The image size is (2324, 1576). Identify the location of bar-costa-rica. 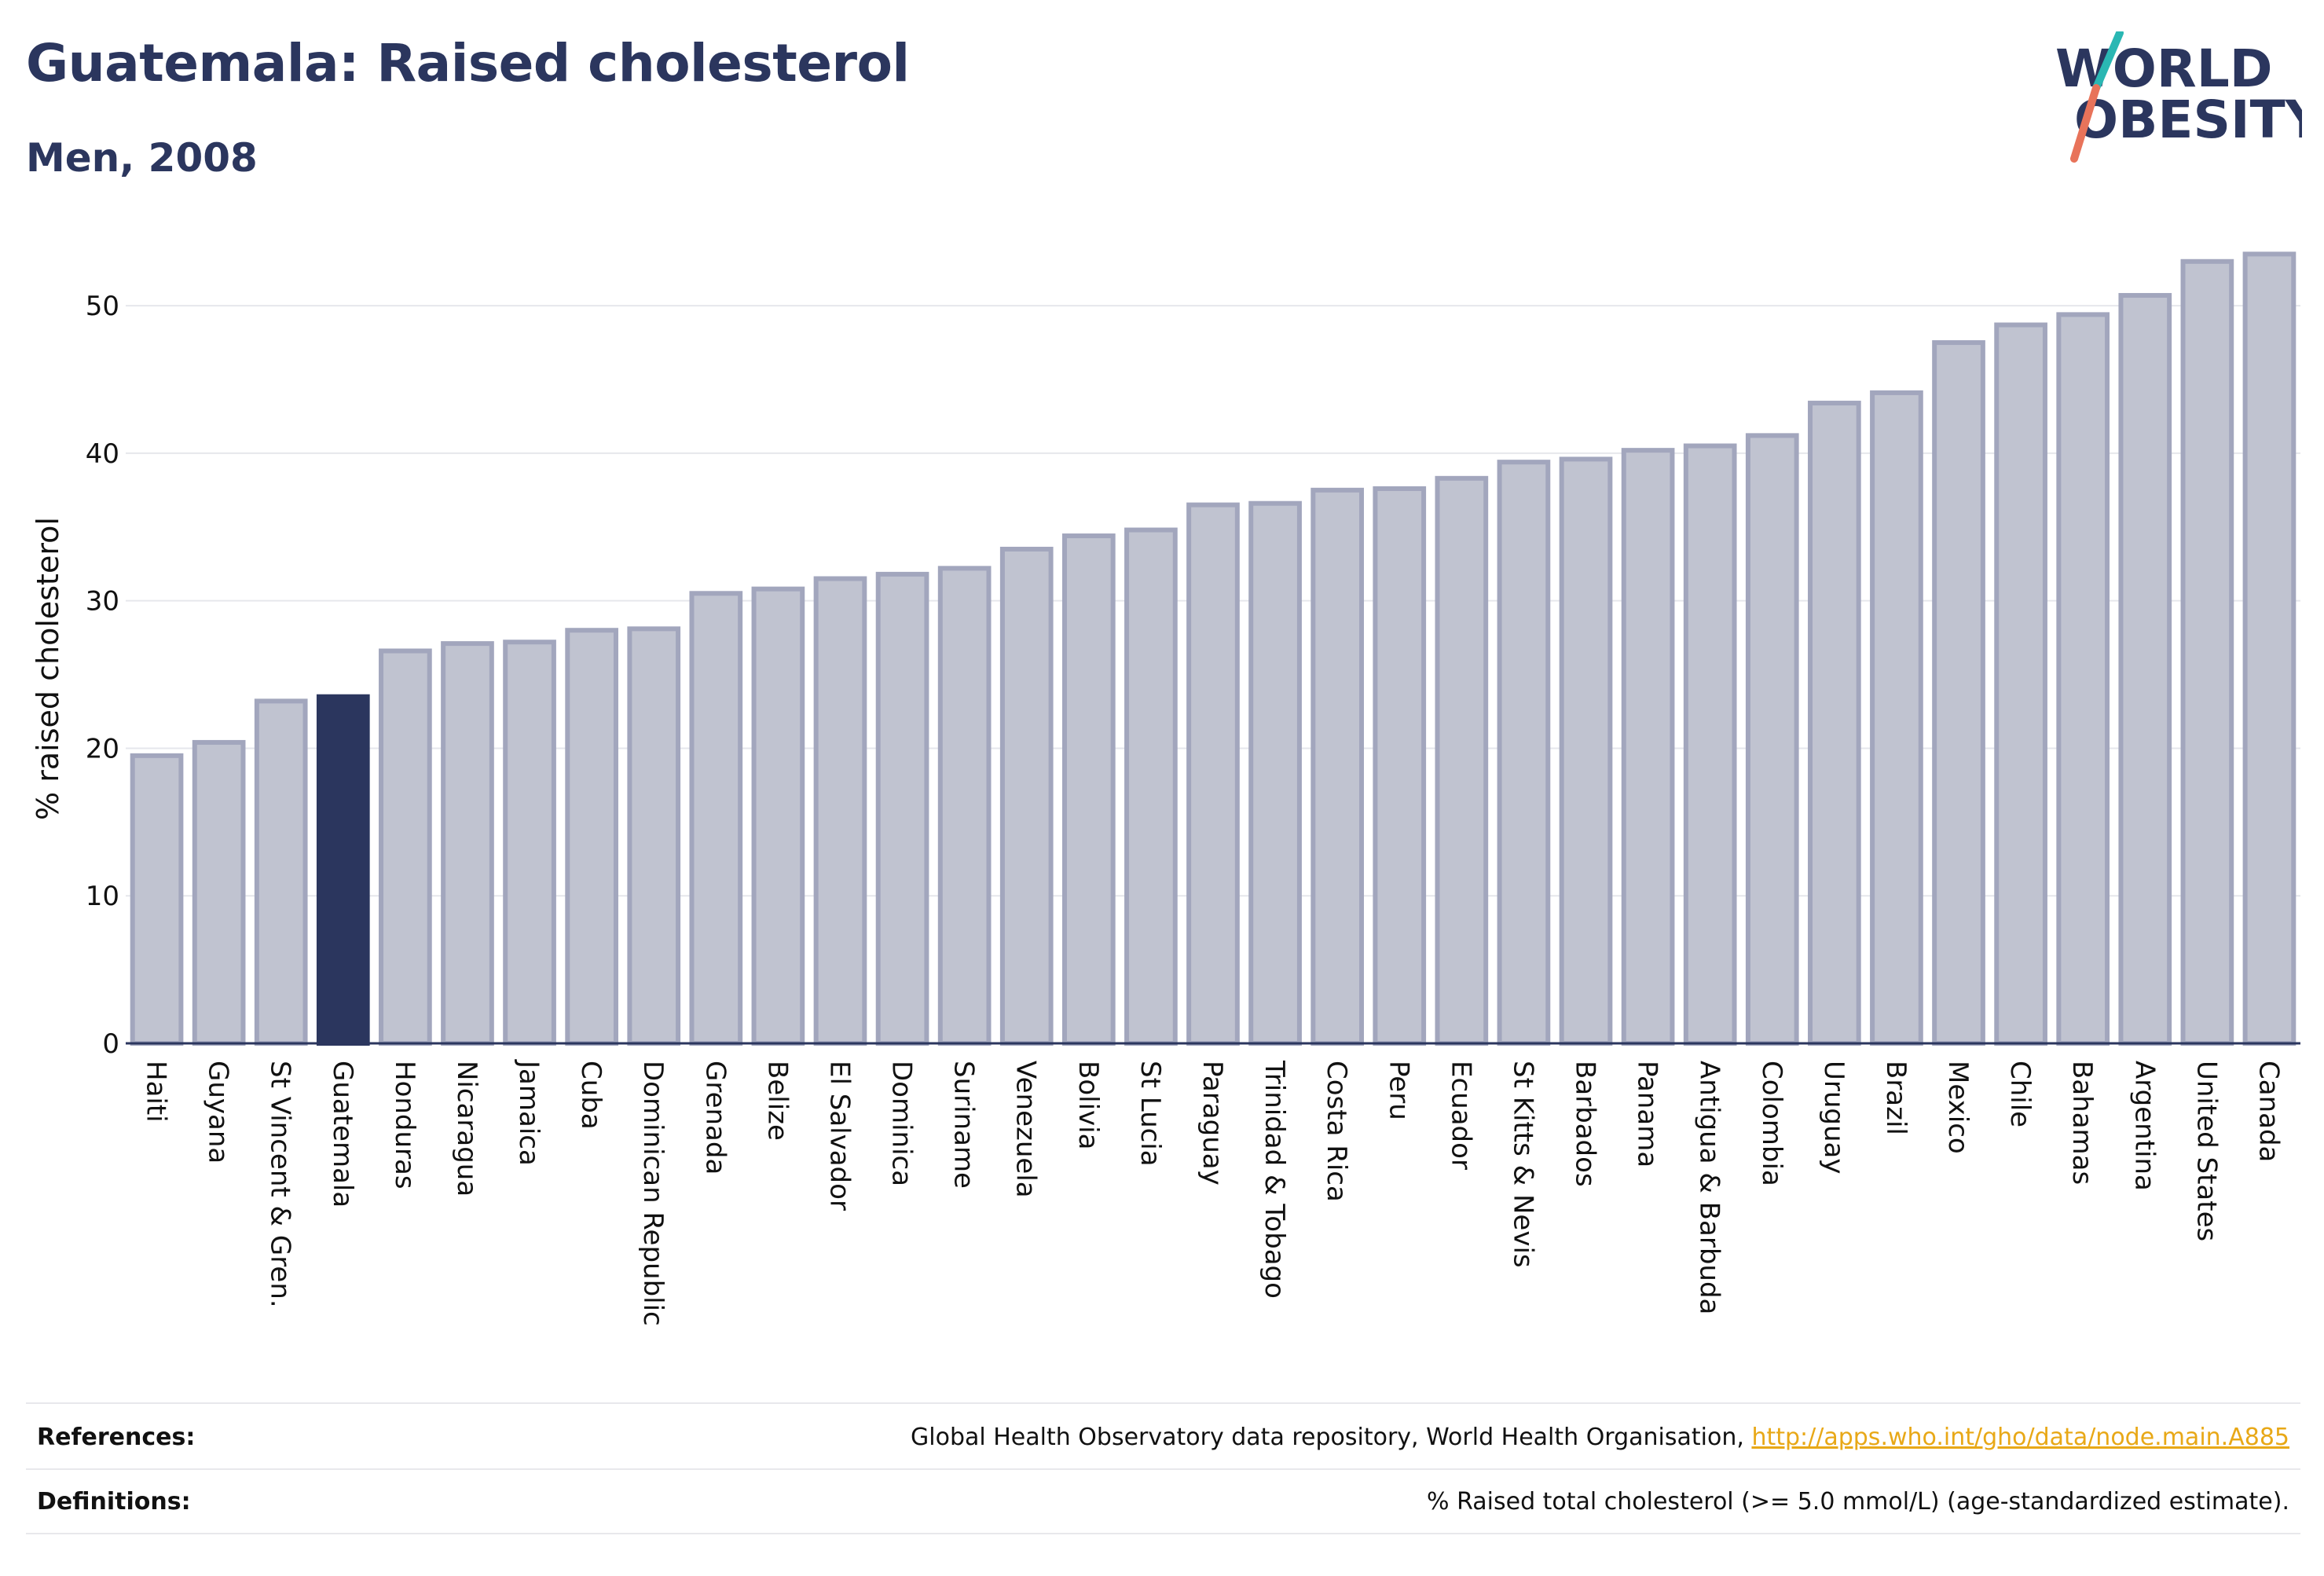
(1337, 766).